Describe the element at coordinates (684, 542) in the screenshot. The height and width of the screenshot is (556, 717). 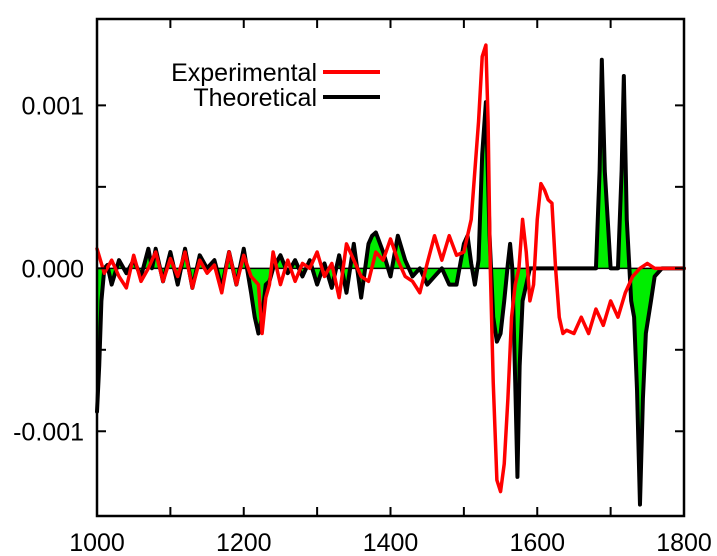
I see `x-tick-label: 1800` at that location.